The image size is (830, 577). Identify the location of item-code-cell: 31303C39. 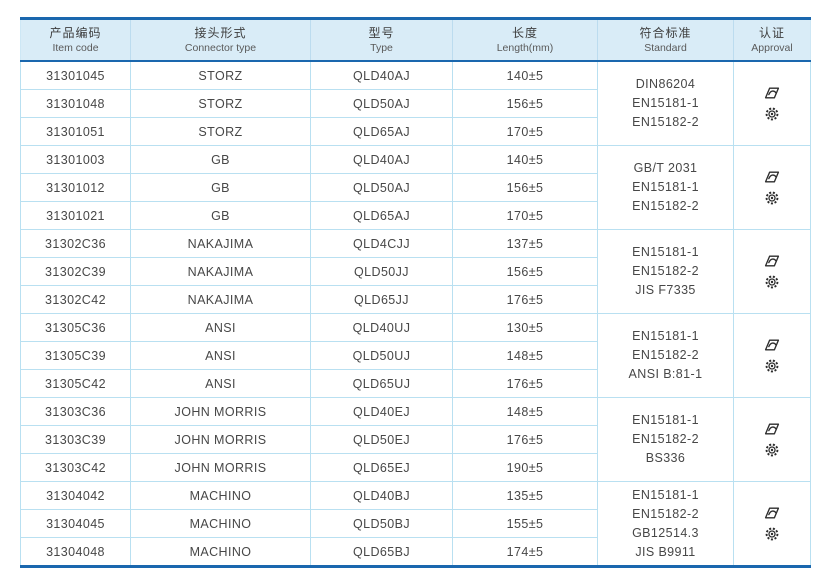
(75, 439).